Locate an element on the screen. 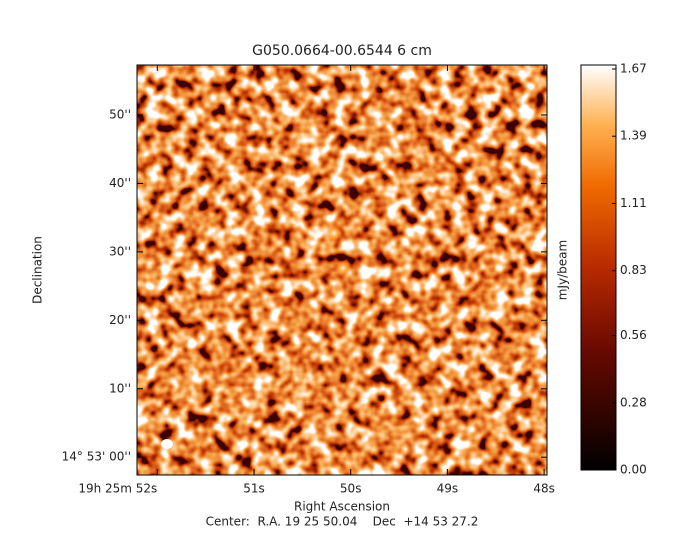 This screenshot has width=684, height=540. colorbar-tick-label: 0.00 is located at coordinates (633, 470).